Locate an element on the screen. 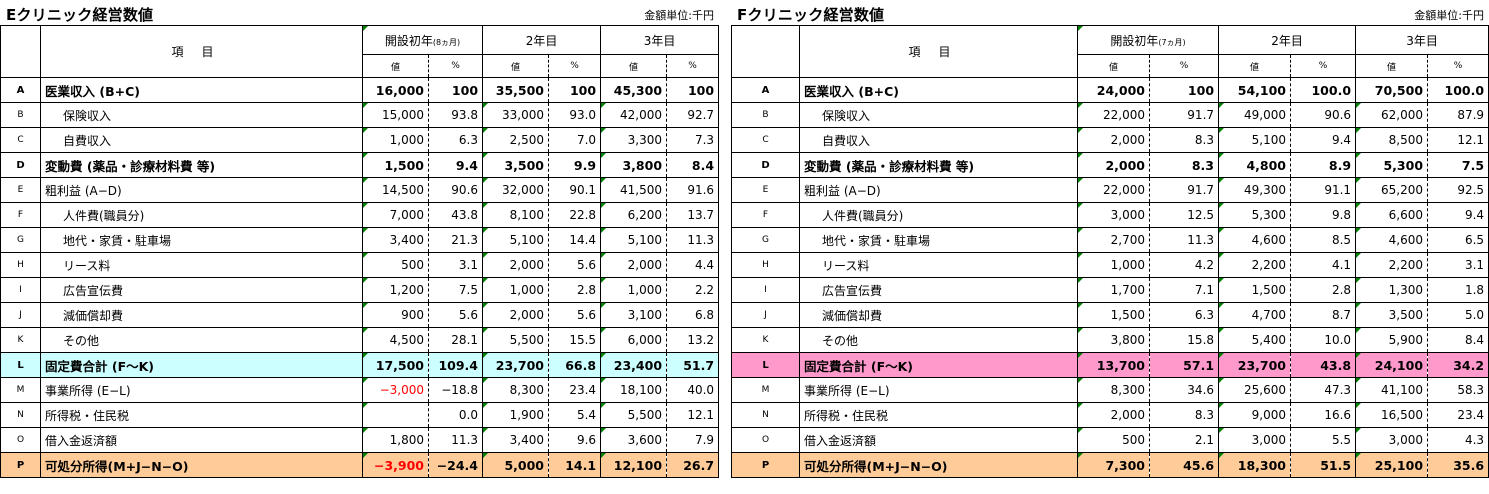 The height and width of the screenshot is (494, 1489). row-percent: 45.6 is located at coordinates (1184, 465).